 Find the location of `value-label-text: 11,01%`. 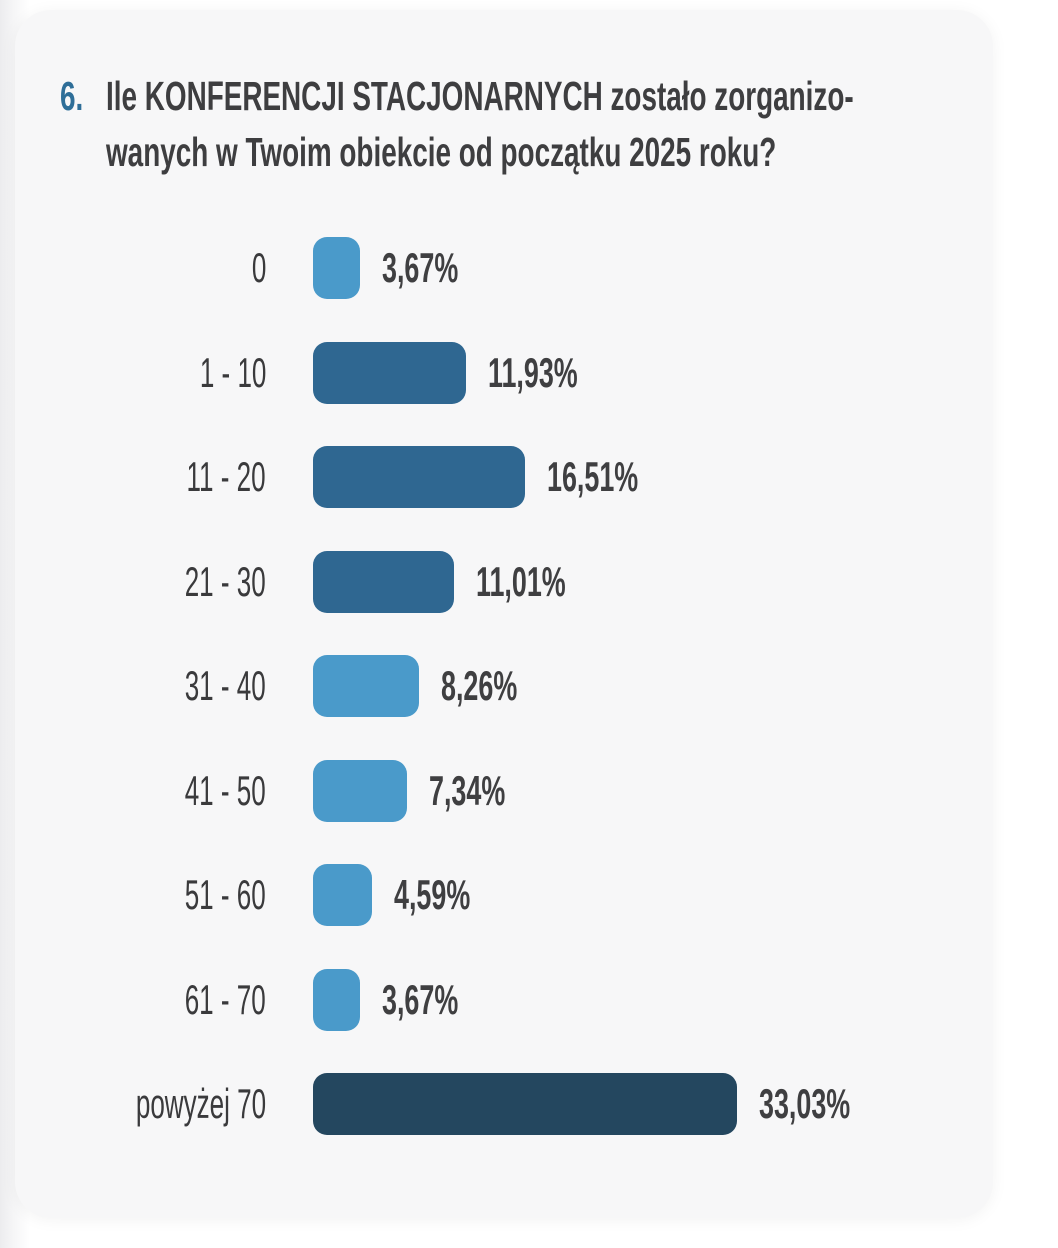

value-label-text: 11,01% is located at coordinates (521, 581).